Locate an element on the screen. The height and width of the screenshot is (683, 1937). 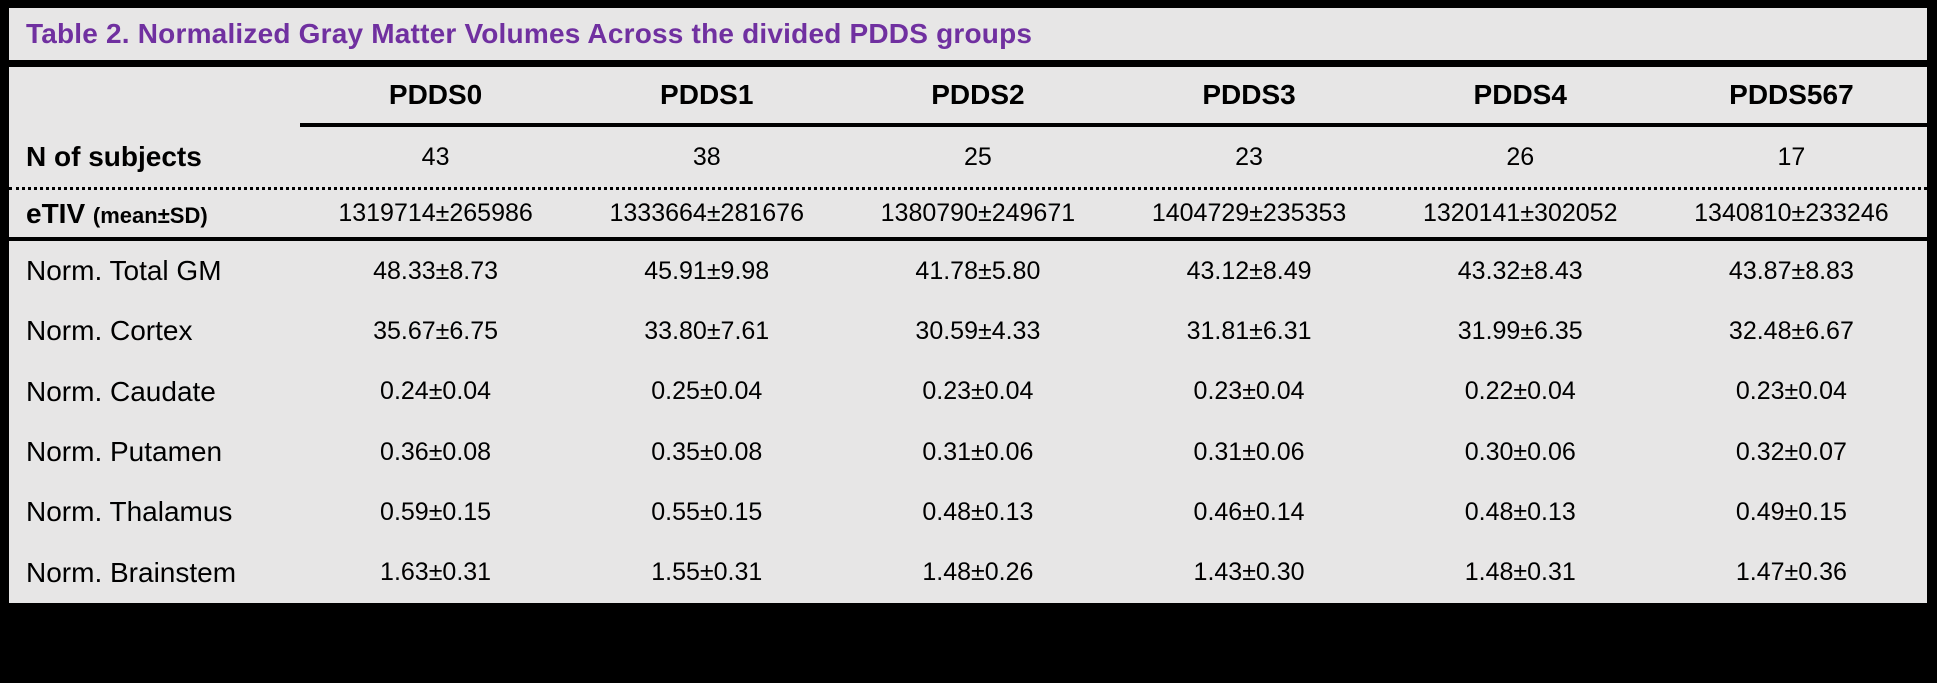
cell-value: 0.30±0.06 is located at coordinates (1520, 451).